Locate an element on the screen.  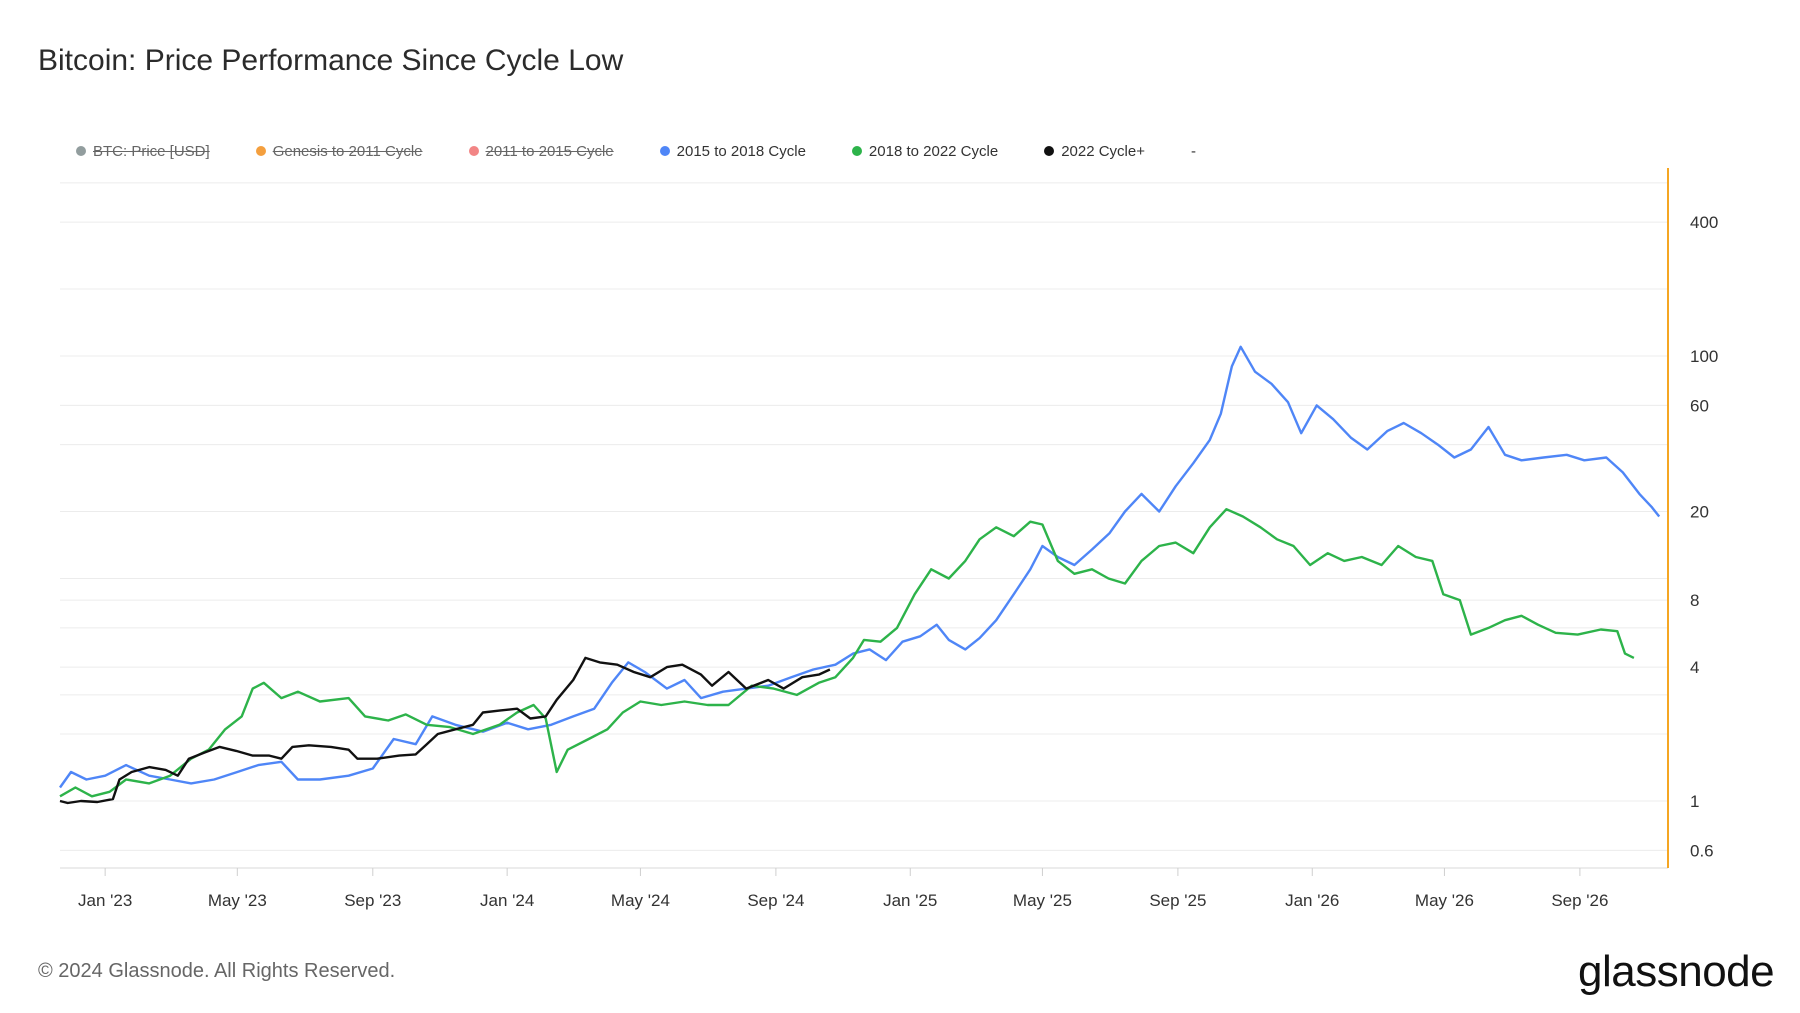
x-tick-label: Jan '26 is located at coordinates (1312, 900).